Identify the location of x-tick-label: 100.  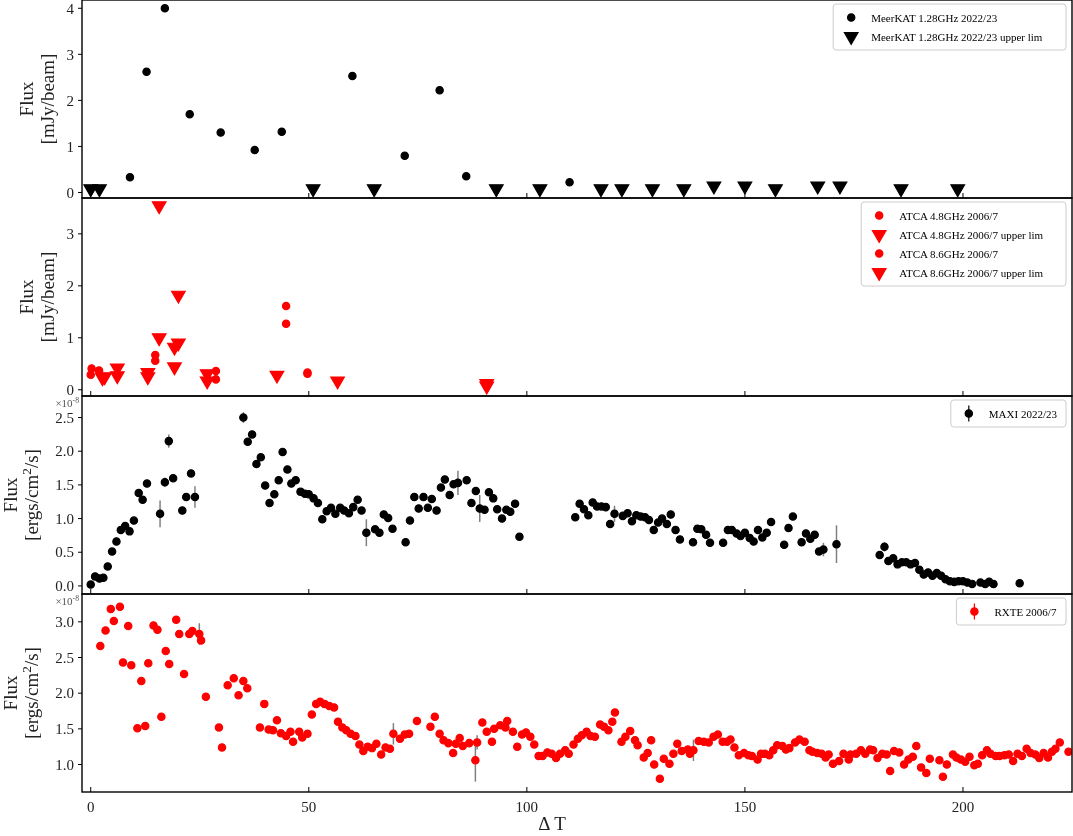
(527, 807).